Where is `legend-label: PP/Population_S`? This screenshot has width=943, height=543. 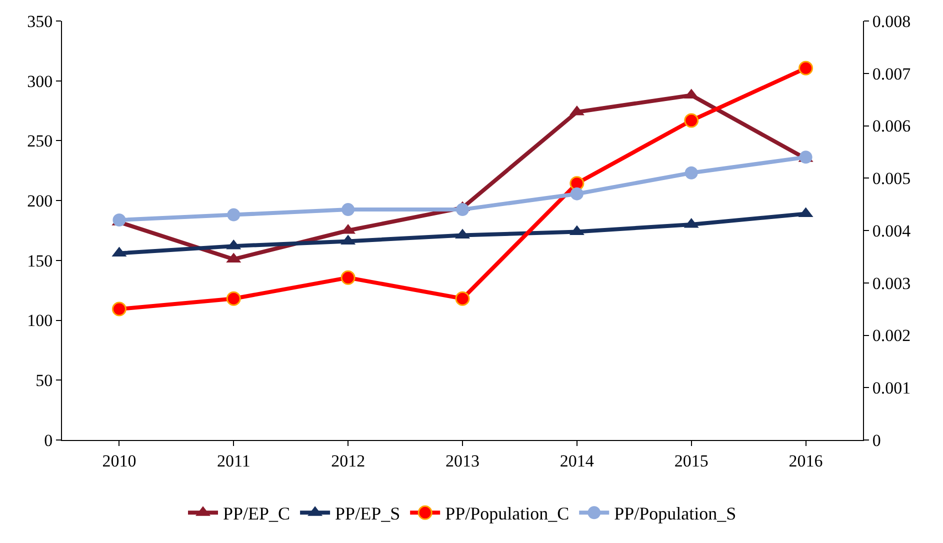 legend-label: PP/Population_S is located at coordinates (675, 514).